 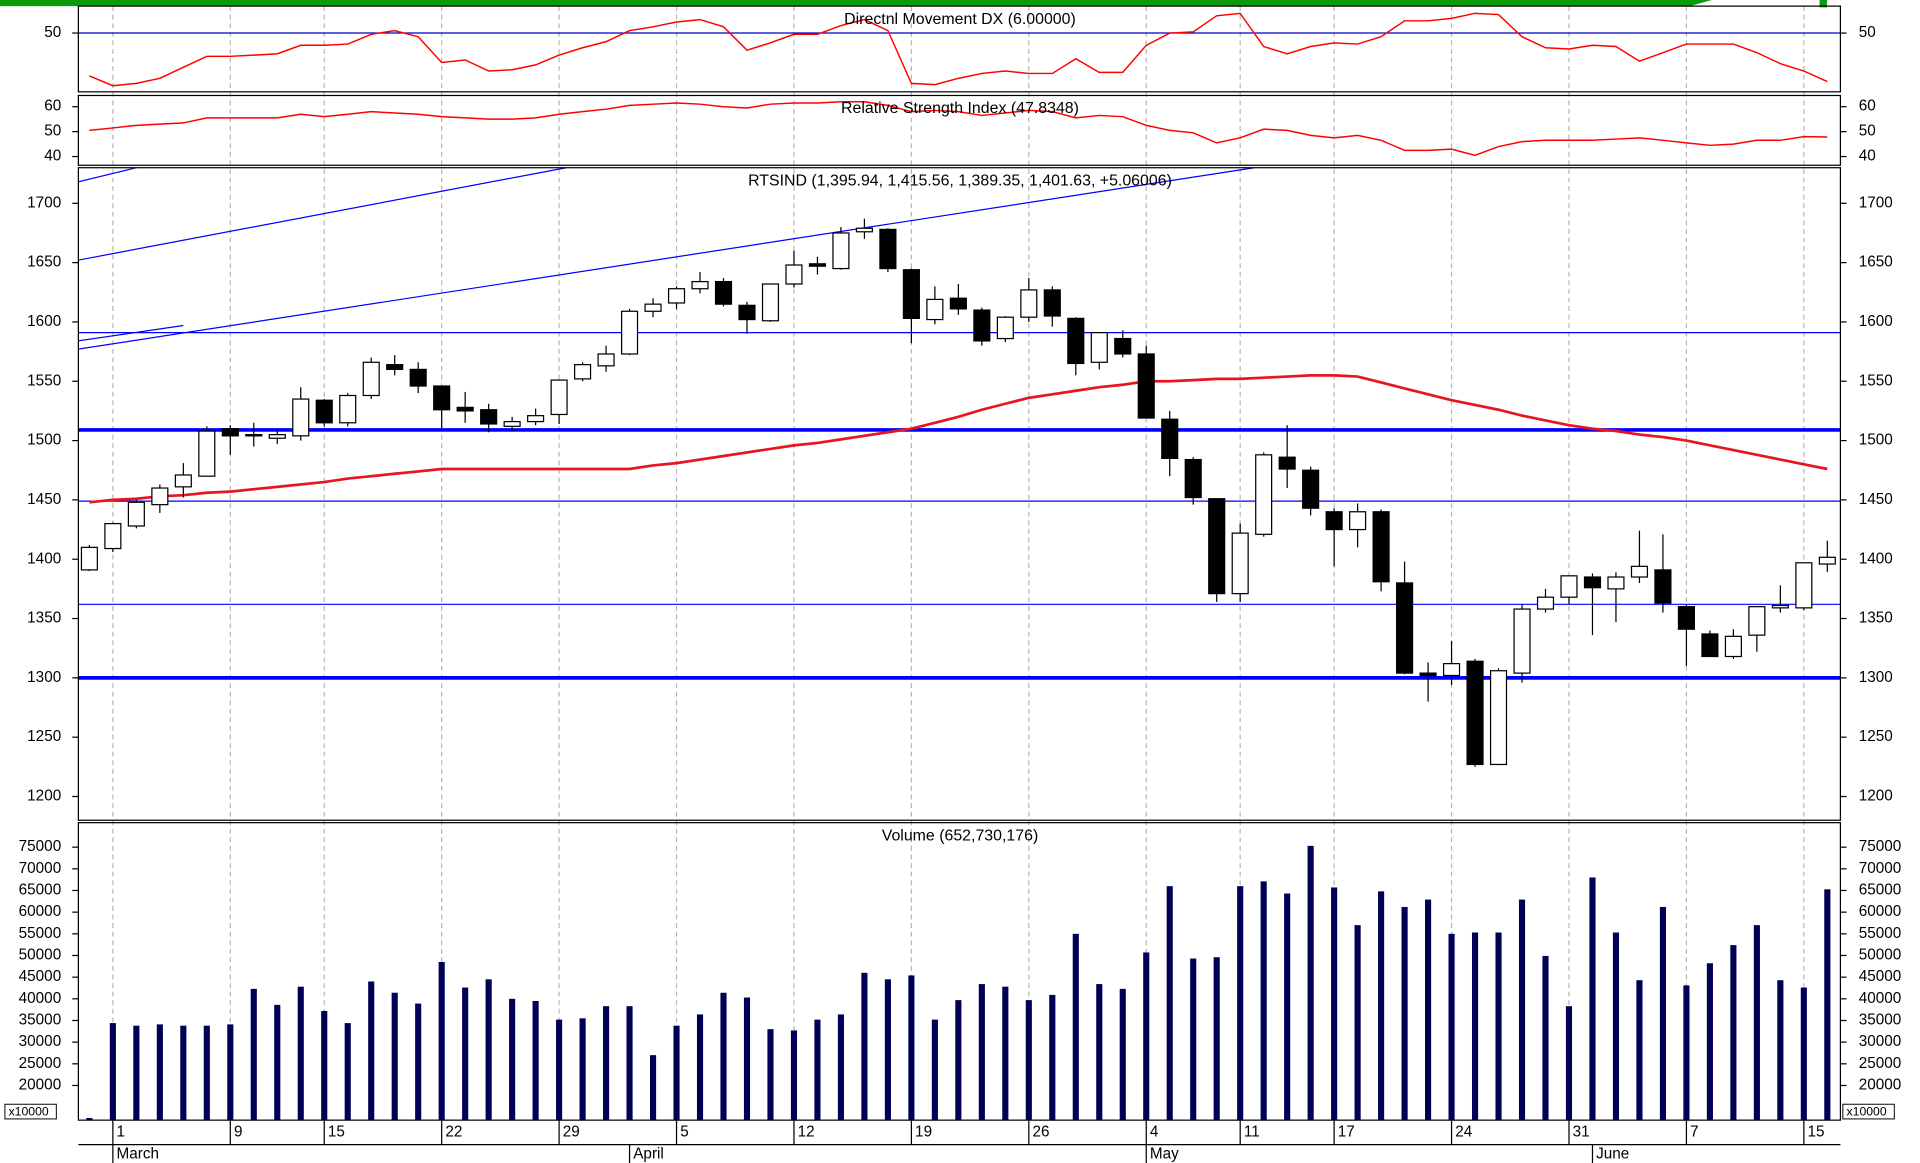 I want to click on y-tick-label: 1450, so click(x=44, y=499).